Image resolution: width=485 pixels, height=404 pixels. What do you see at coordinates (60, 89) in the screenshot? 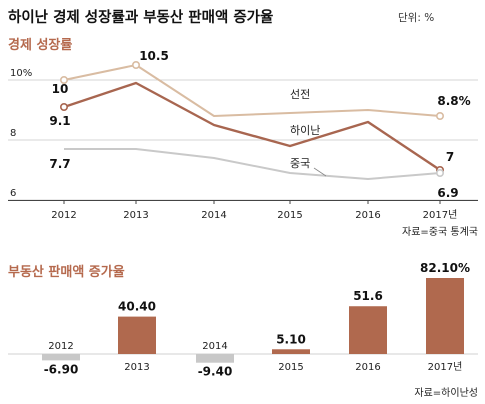
I see `data-label: 10` at bounding box center [60, 89].